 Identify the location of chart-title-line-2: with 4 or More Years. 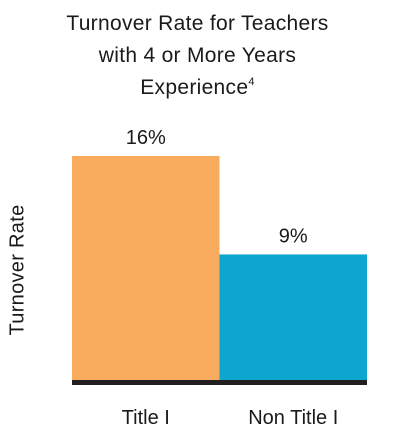
(197, 55).